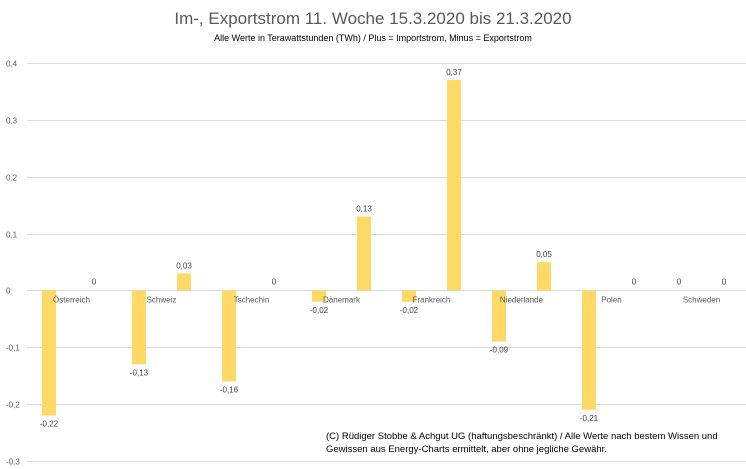 This screenshot has width=746, height=469. Describe the element at coordinates (12, 121) in the screenshot. I see `y-tick-label: 0,3` at that location.